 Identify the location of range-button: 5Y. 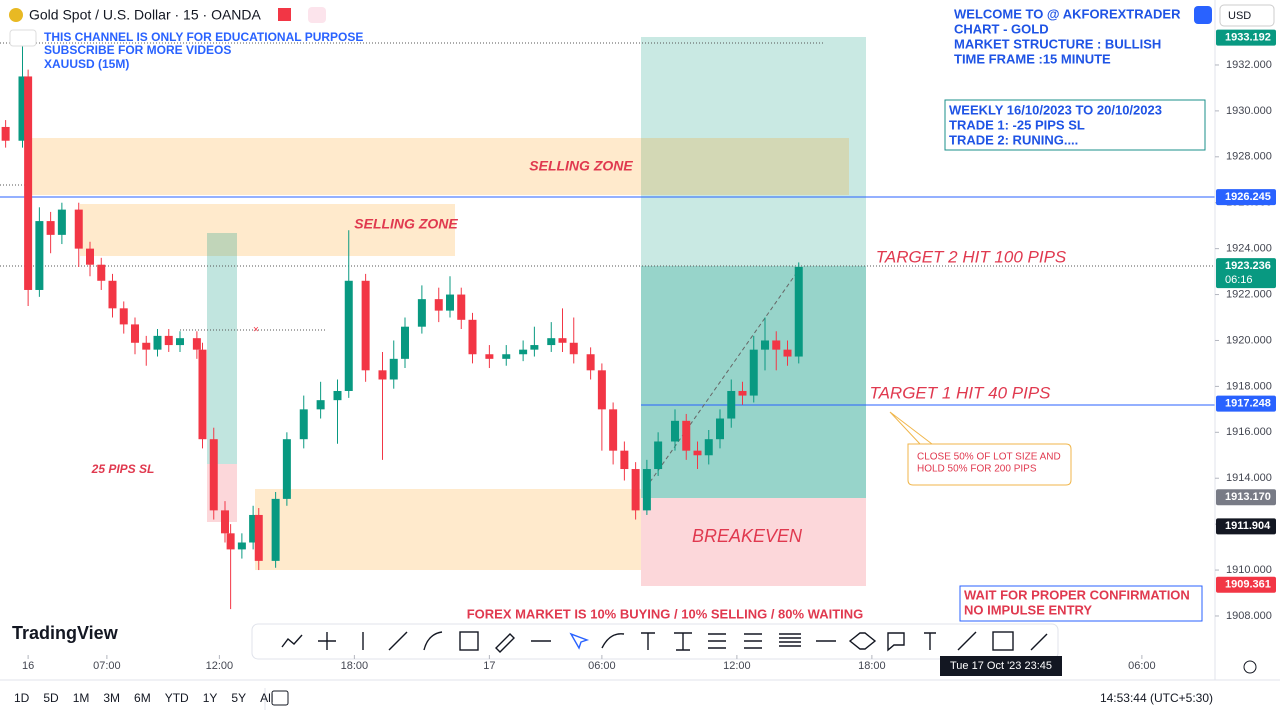
(238, 698).